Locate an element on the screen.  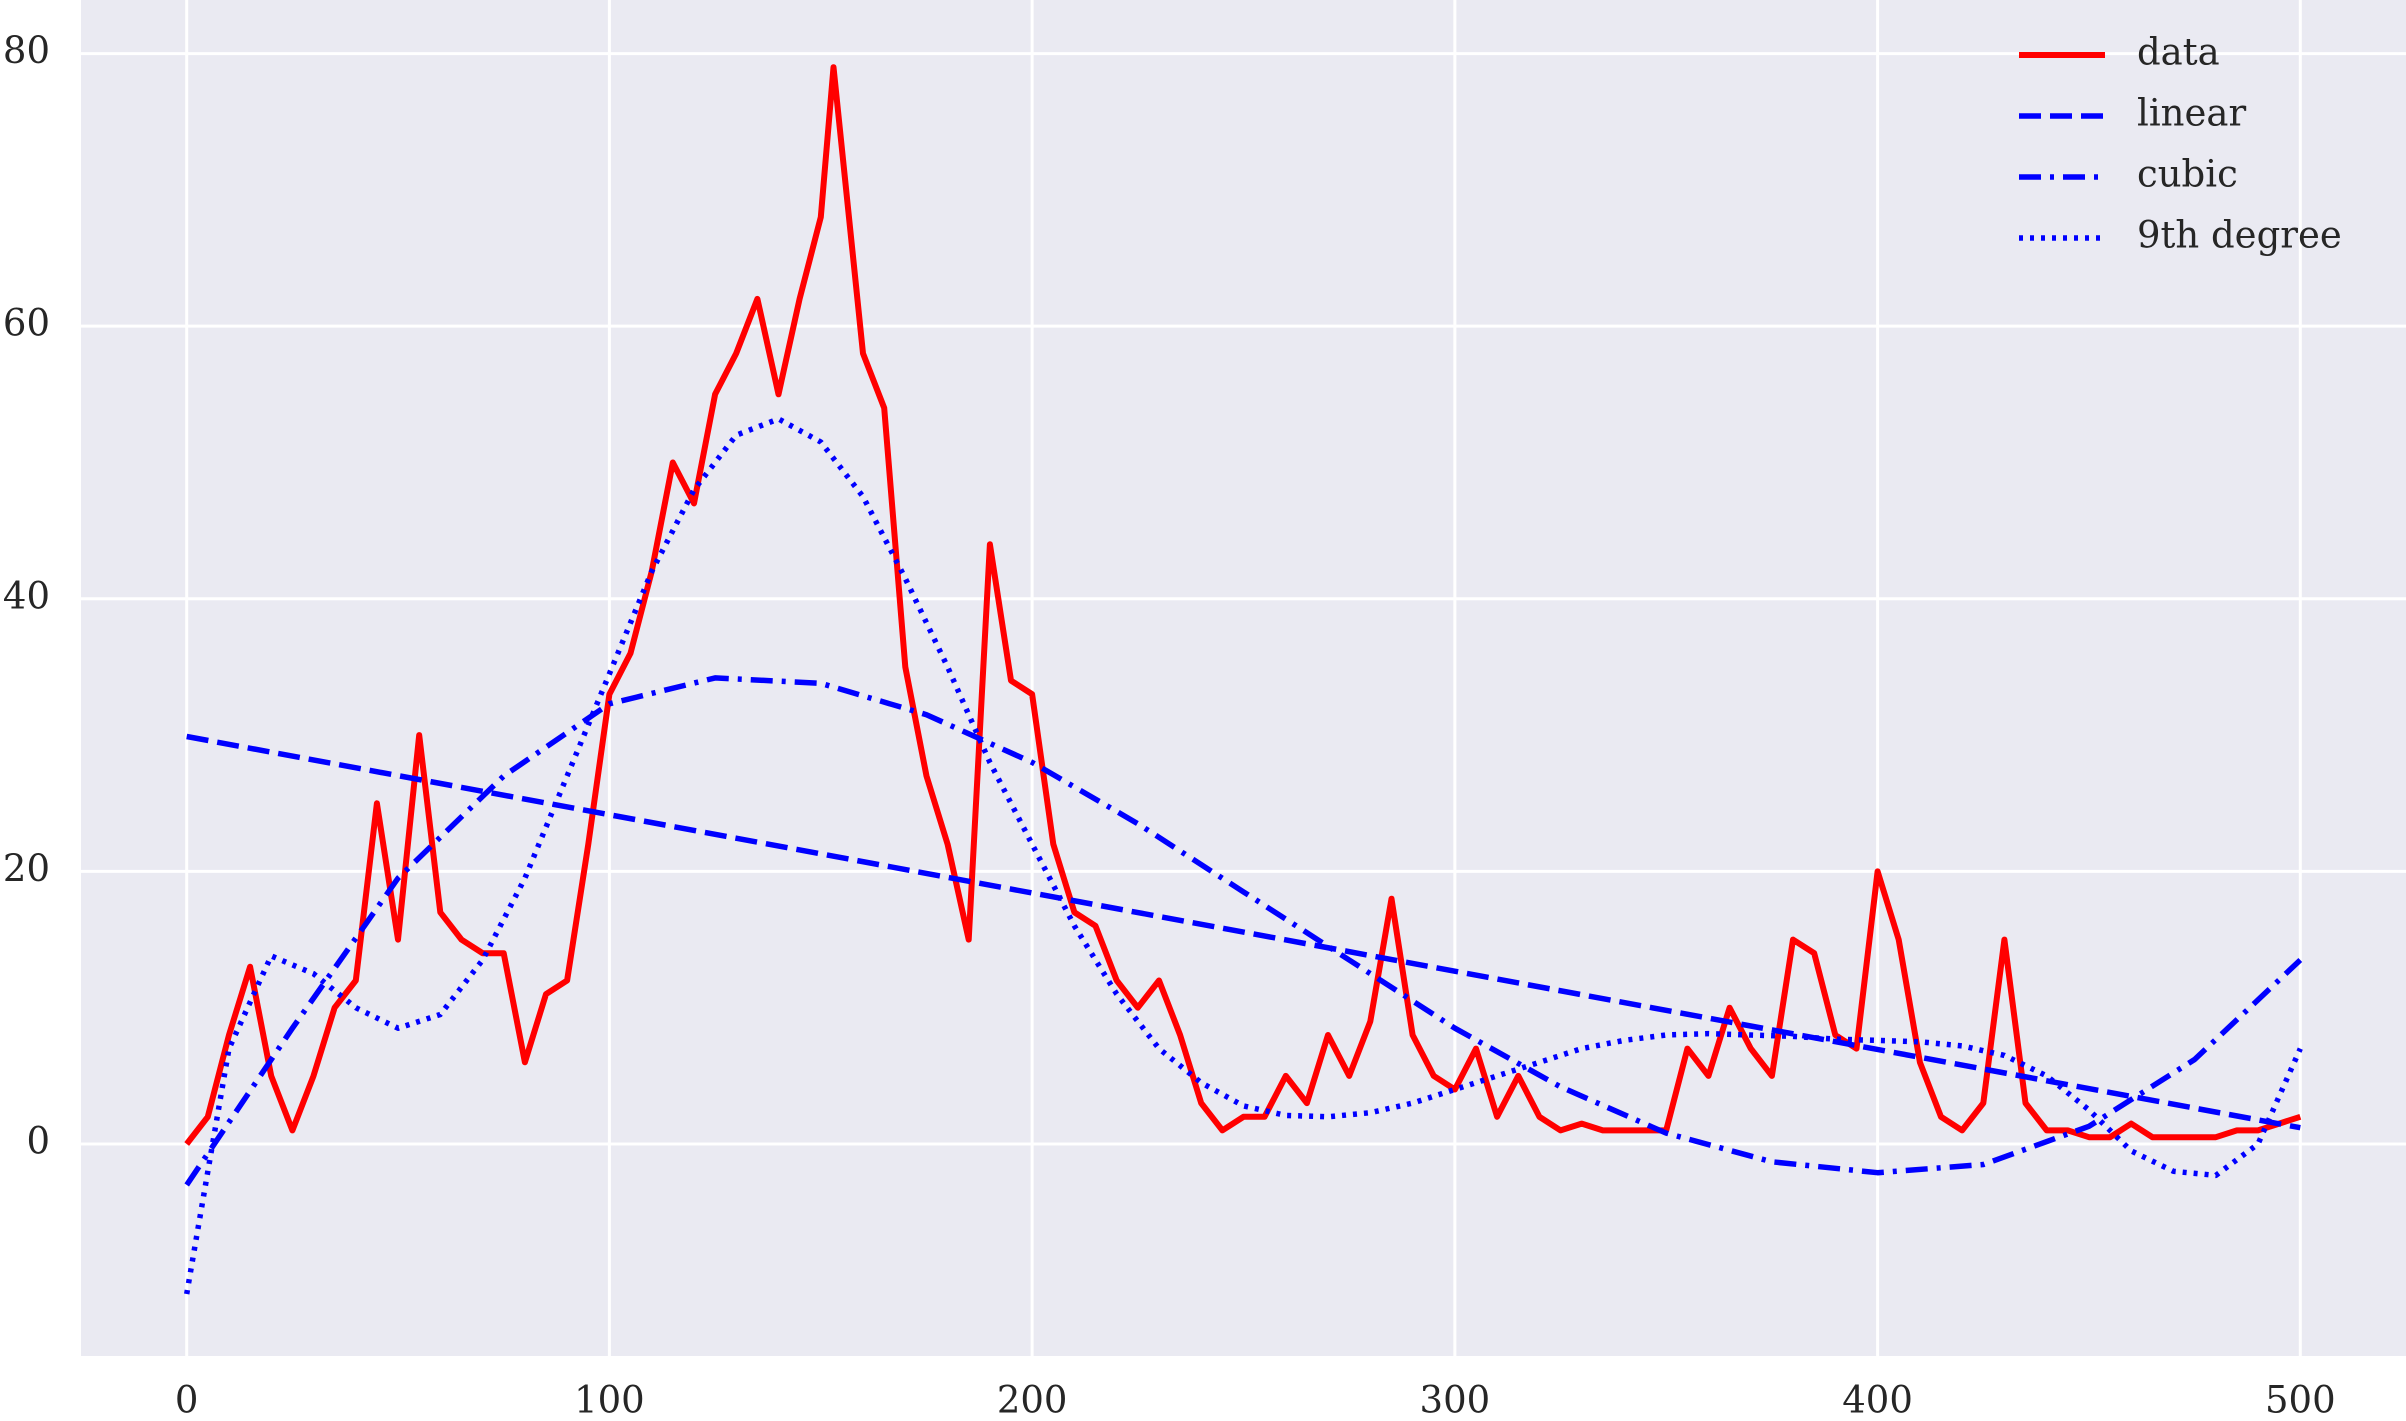
x-tick-label: 100 is located at coordinates (609, 1400).